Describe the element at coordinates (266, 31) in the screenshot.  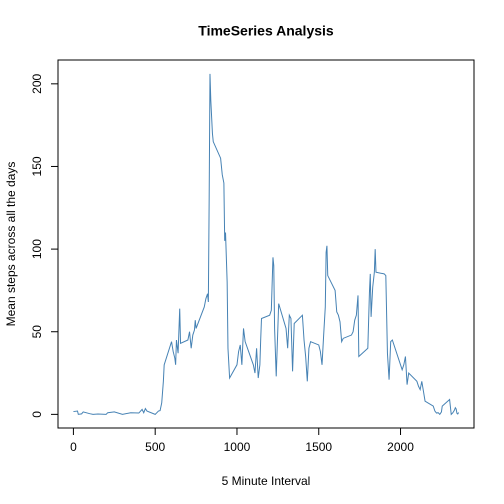
I see `chart-title: TimeSeries Analysis` at that location.